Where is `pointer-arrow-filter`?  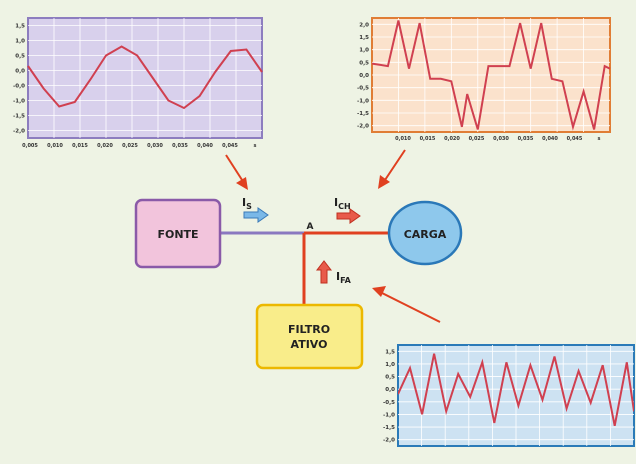
pointer-arrow-filter is located at coordinates (410, 307).